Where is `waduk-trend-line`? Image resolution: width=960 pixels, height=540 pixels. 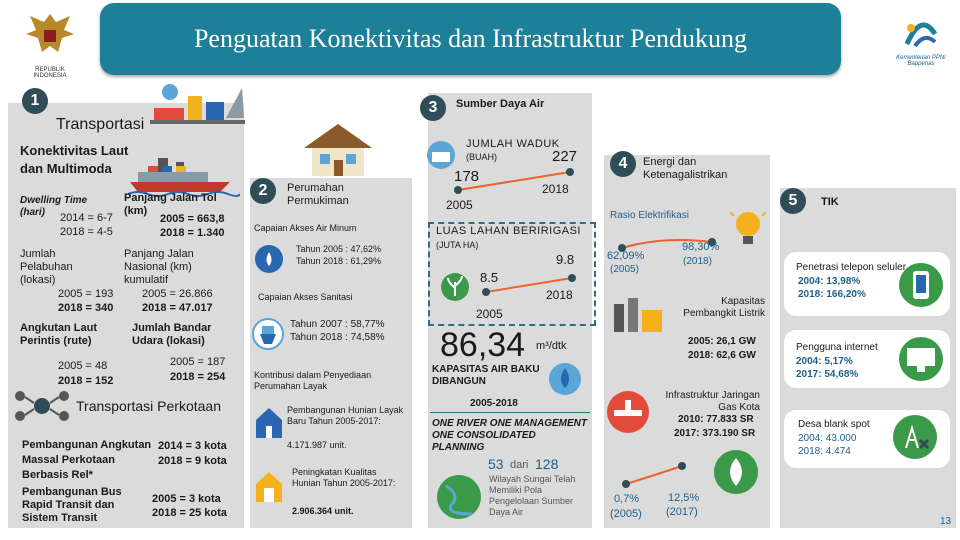 waduk-trend-line is located at coordinates (514, 181).